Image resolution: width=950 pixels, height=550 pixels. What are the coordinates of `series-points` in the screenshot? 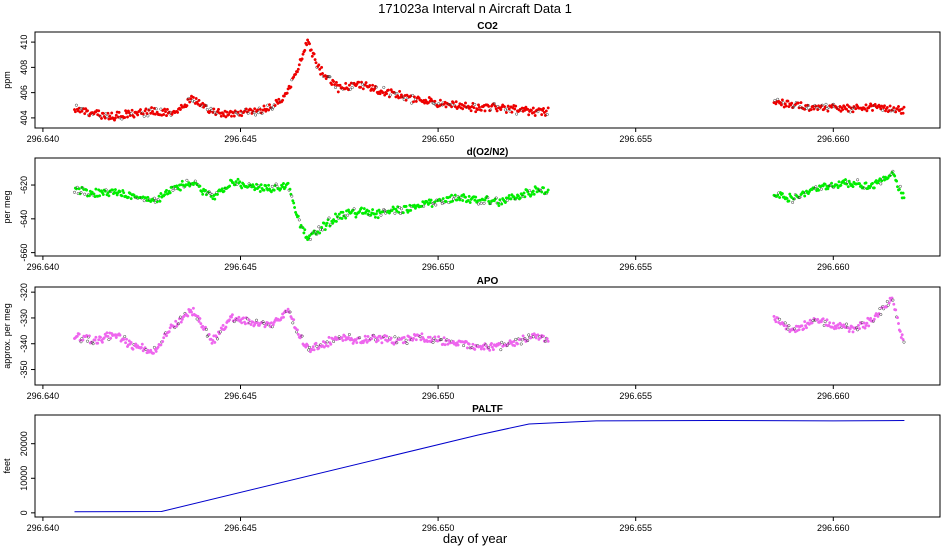 It's located at (489, 80).